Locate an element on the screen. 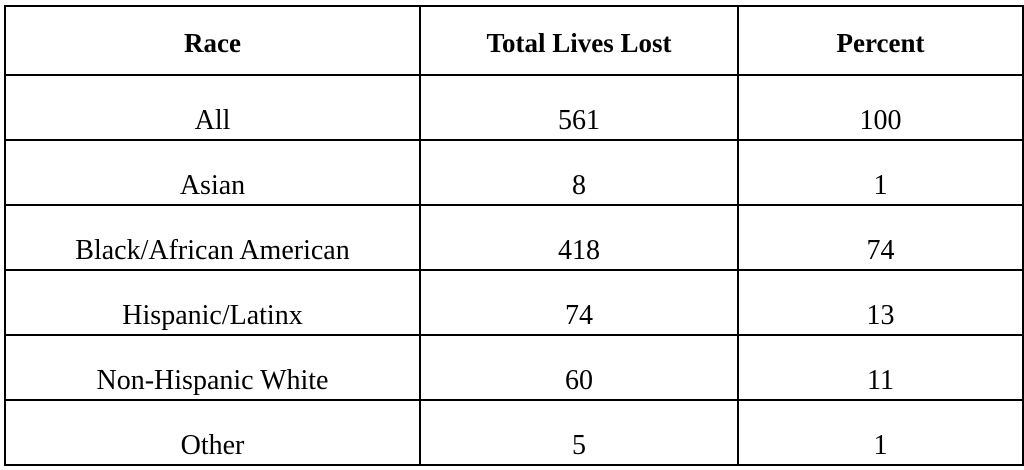  header-cell: Race is located at coordinates (212, 40).